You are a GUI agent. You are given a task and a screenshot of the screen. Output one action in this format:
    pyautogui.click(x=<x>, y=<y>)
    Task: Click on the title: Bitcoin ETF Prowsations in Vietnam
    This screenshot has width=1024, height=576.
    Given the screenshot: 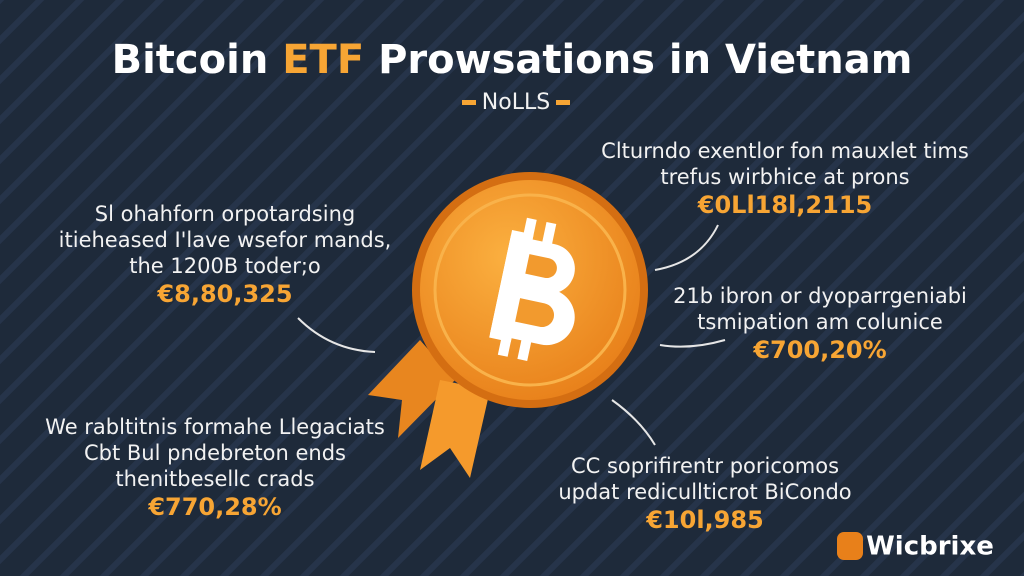 What is the action you would take?
    pyautogui.click(x=512, y=60)
    